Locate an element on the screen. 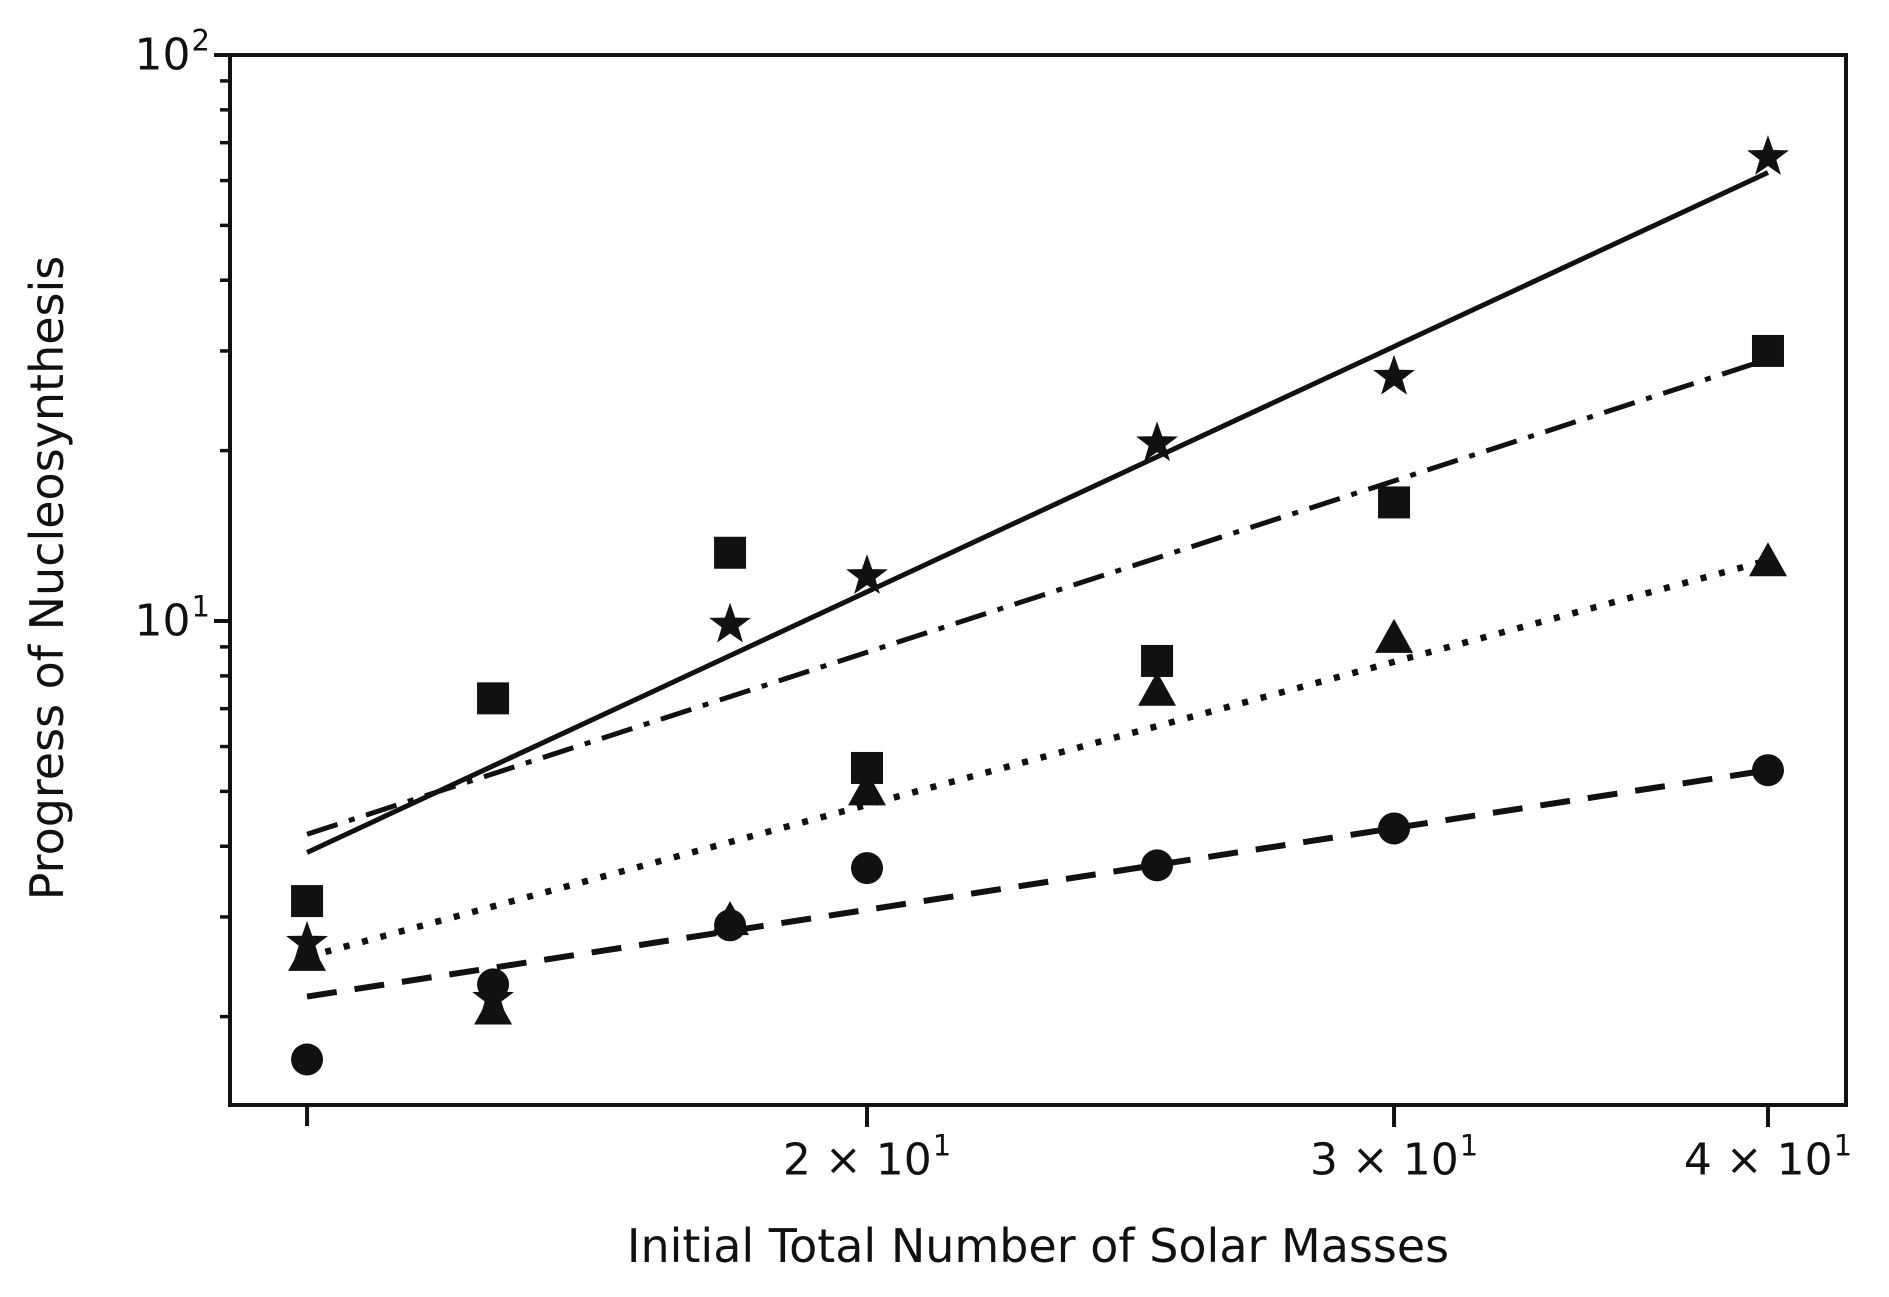 The image size is (1889, 1297). x-tick-label-20: 2 × 10¹ is located at coordinates (866, 1157).